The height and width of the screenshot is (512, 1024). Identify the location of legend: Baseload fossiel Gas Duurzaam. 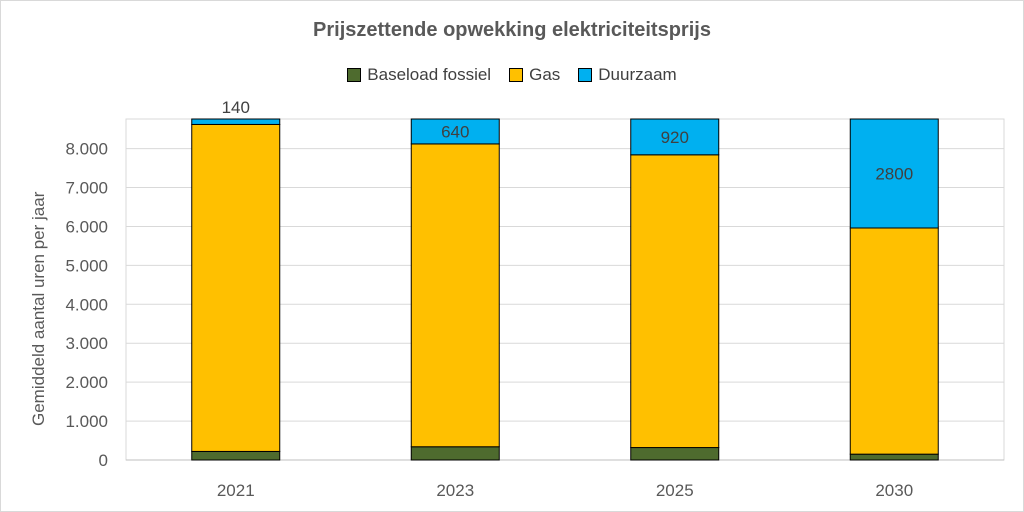
(512, 75).